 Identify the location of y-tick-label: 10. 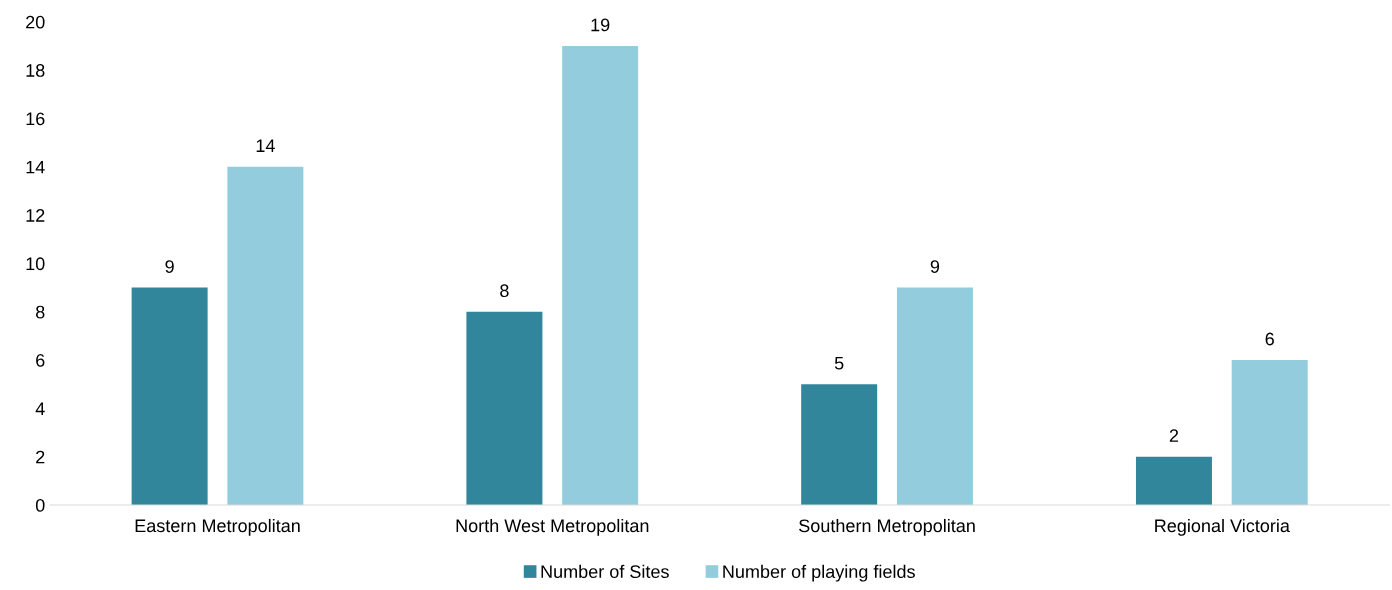
(35, 264).